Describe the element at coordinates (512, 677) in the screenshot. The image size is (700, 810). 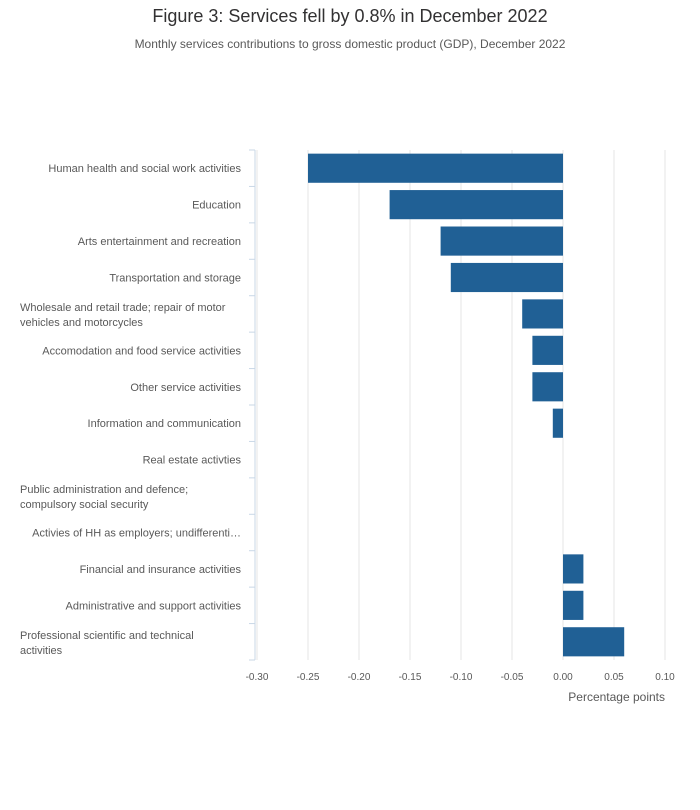
I see `x-tick-label: -0.05` at that location.